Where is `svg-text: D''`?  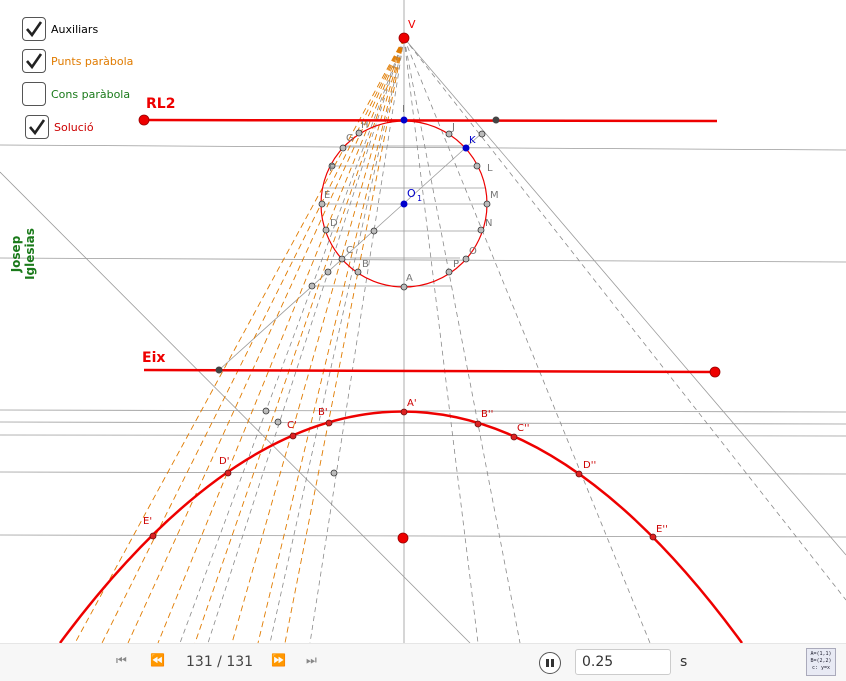
svg-text: D'' is located at coordinates (589, 465).